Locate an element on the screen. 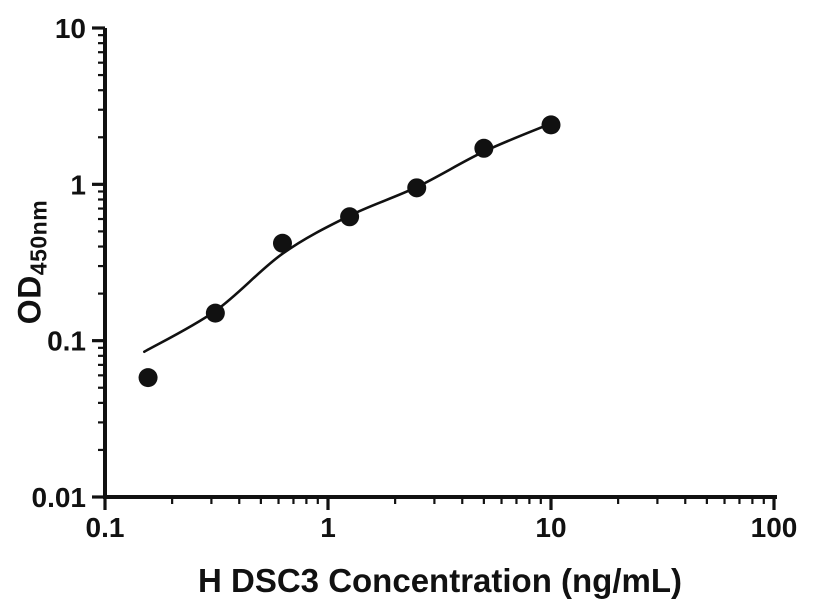 The image size is (816, 612). y-tick-label: 1 is located at coordinates (78, 184).